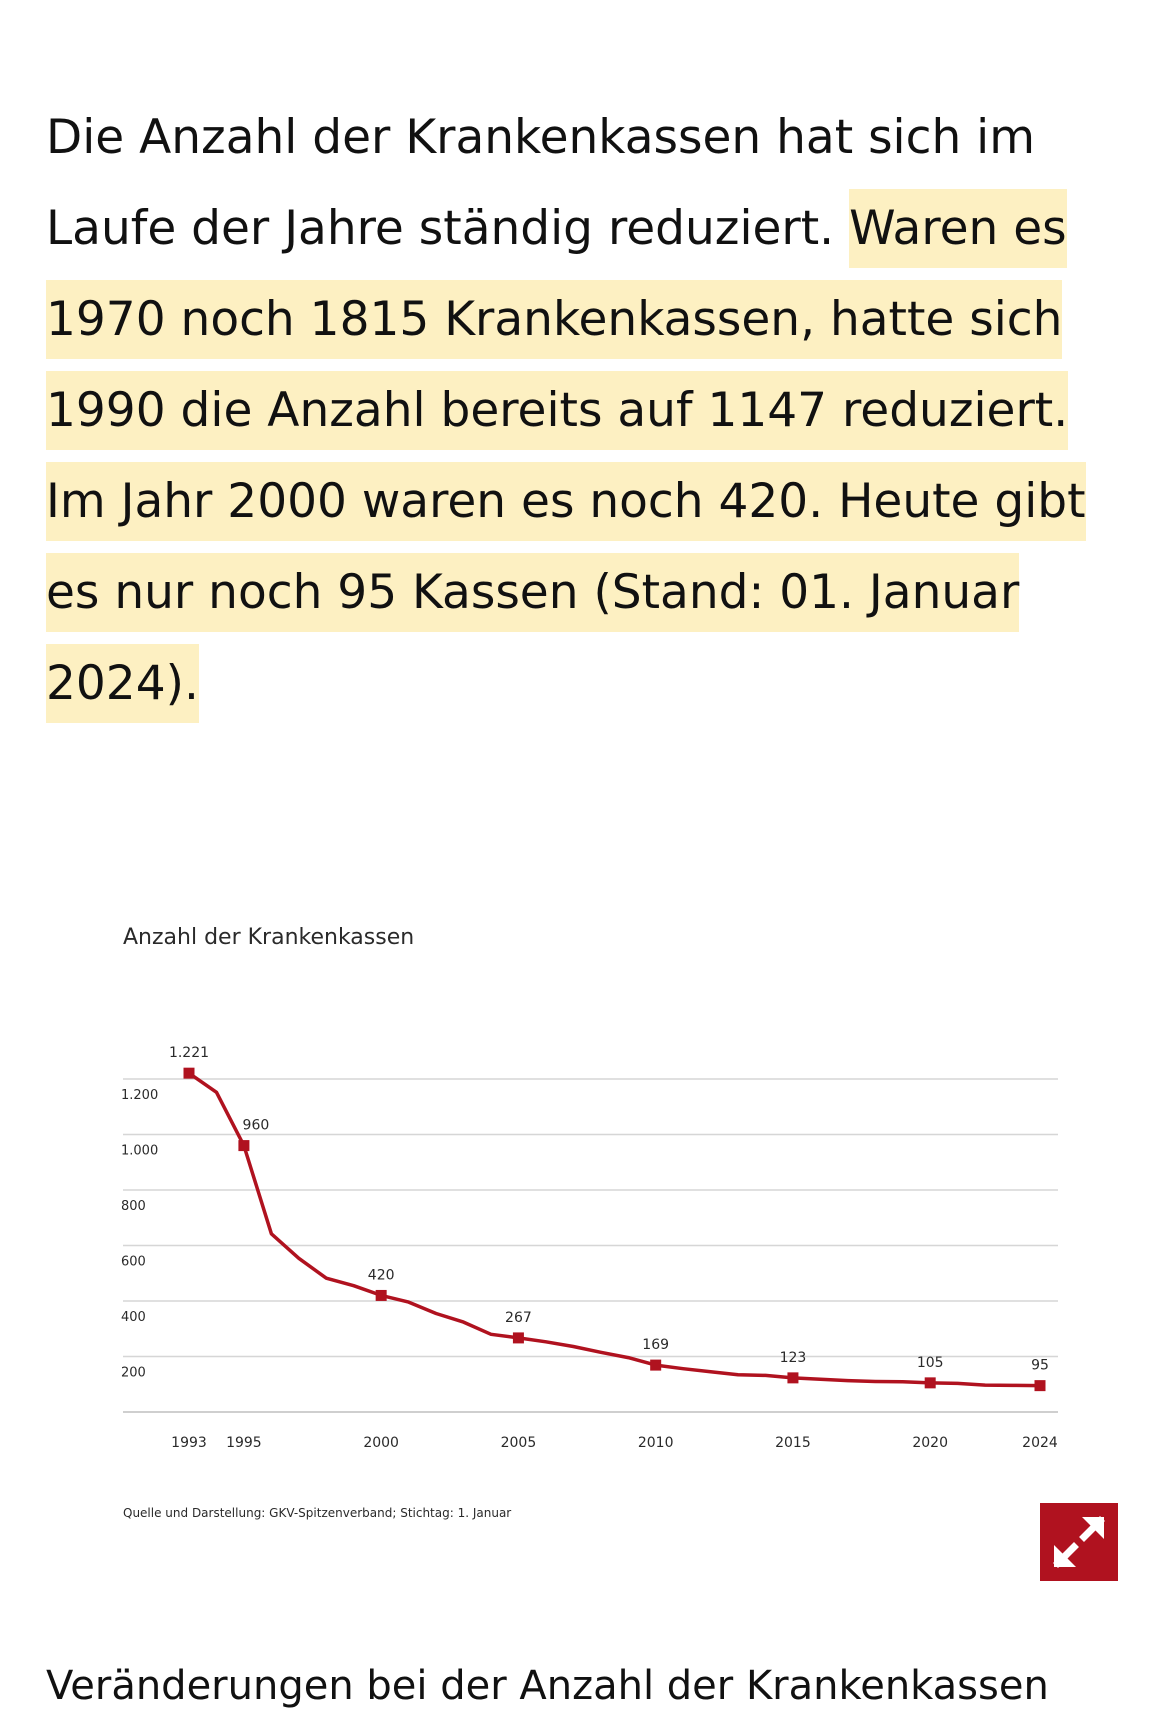  Describe the element at coordinates (519, 1443) in the screenshot. I see `x-tick-label-2005: 2005` at that location.